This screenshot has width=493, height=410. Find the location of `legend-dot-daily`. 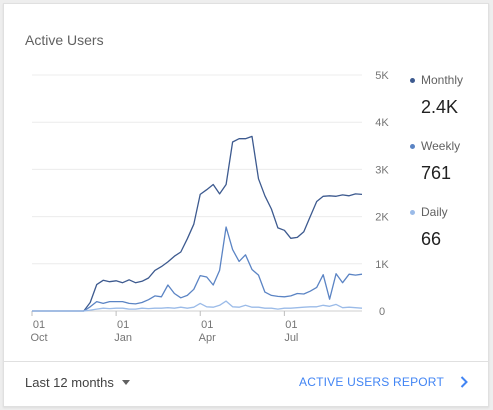

legend-dot-daily is located at coordinates (412, 212).